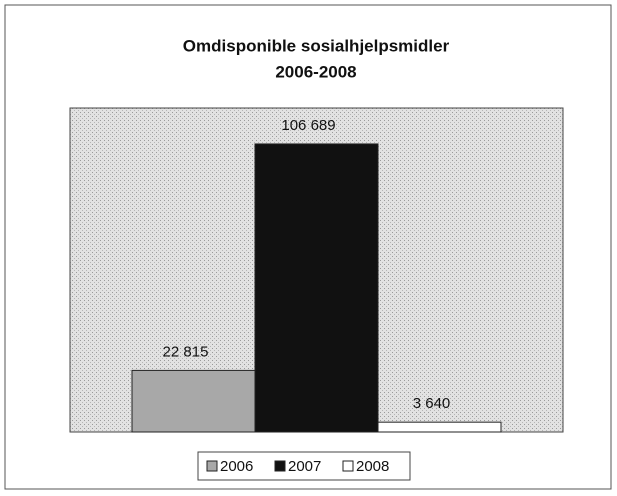  I want to click on value-label: 3 640, so click(432, 403).